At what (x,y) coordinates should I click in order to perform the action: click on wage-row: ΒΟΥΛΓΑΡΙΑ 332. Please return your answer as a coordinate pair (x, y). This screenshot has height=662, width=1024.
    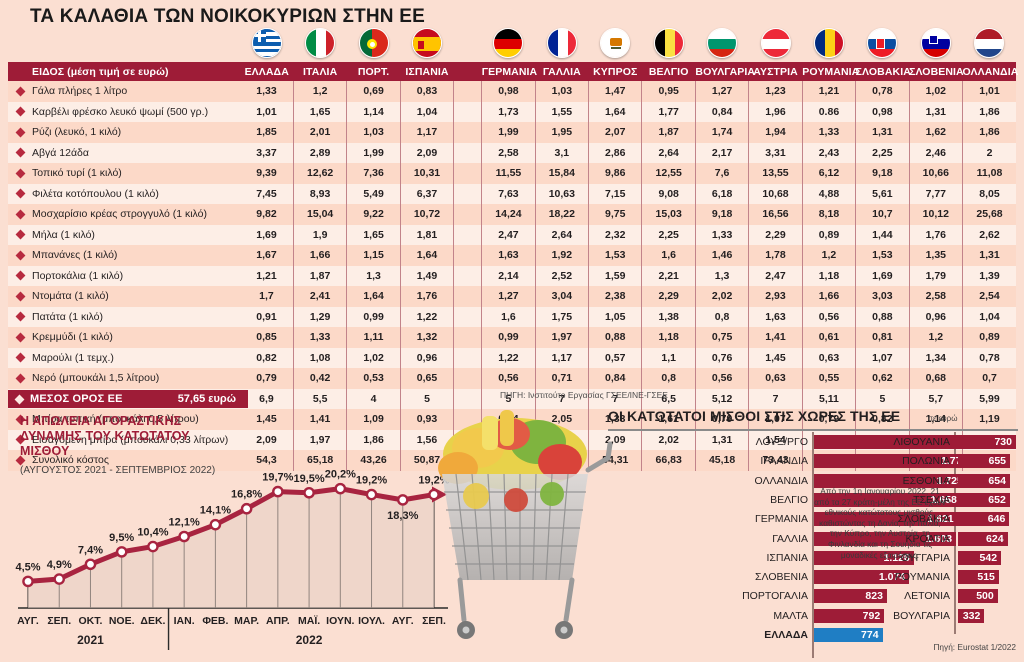
    Looking at the image, I should click on (813, 616).